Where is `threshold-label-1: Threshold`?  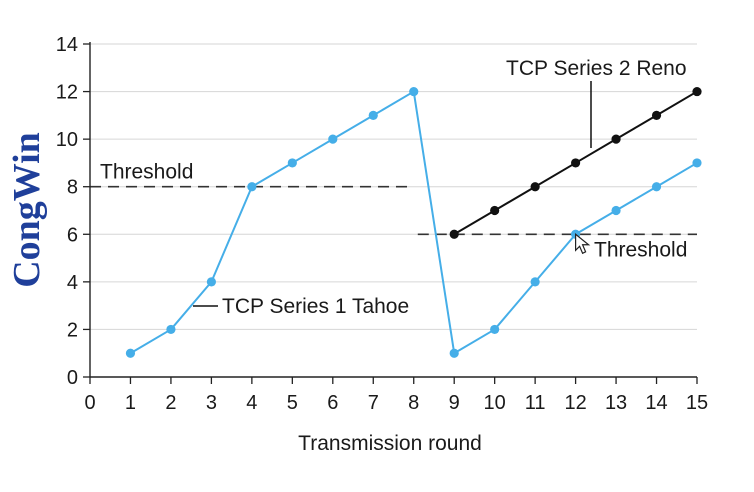
threshold-label-1: Threshold is located at coordinates (640, 249).